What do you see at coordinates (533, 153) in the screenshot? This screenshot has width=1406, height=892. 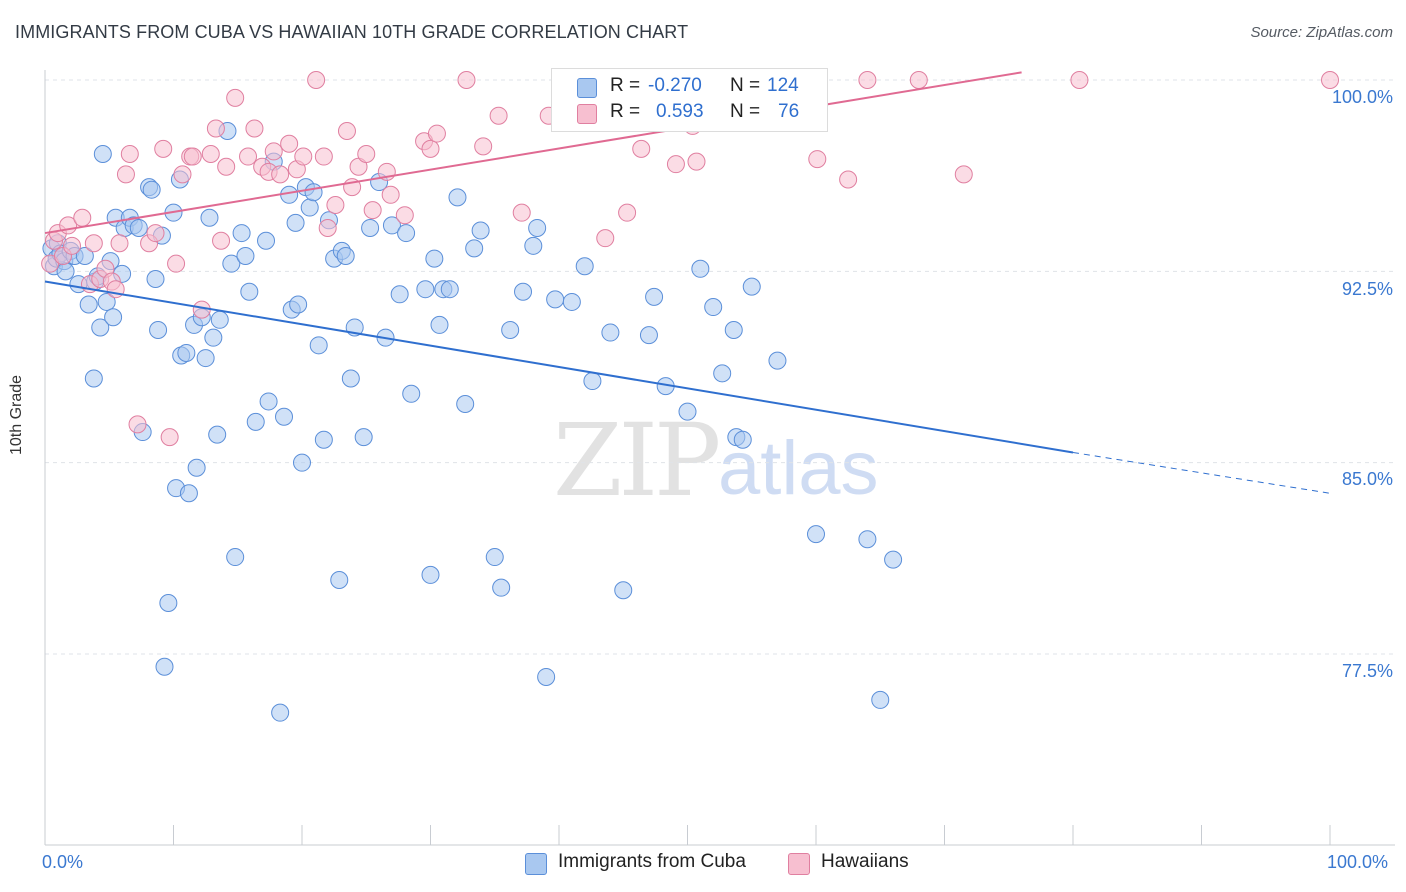 I see `trendline-hawaiians` at bounding box center [533, 153].